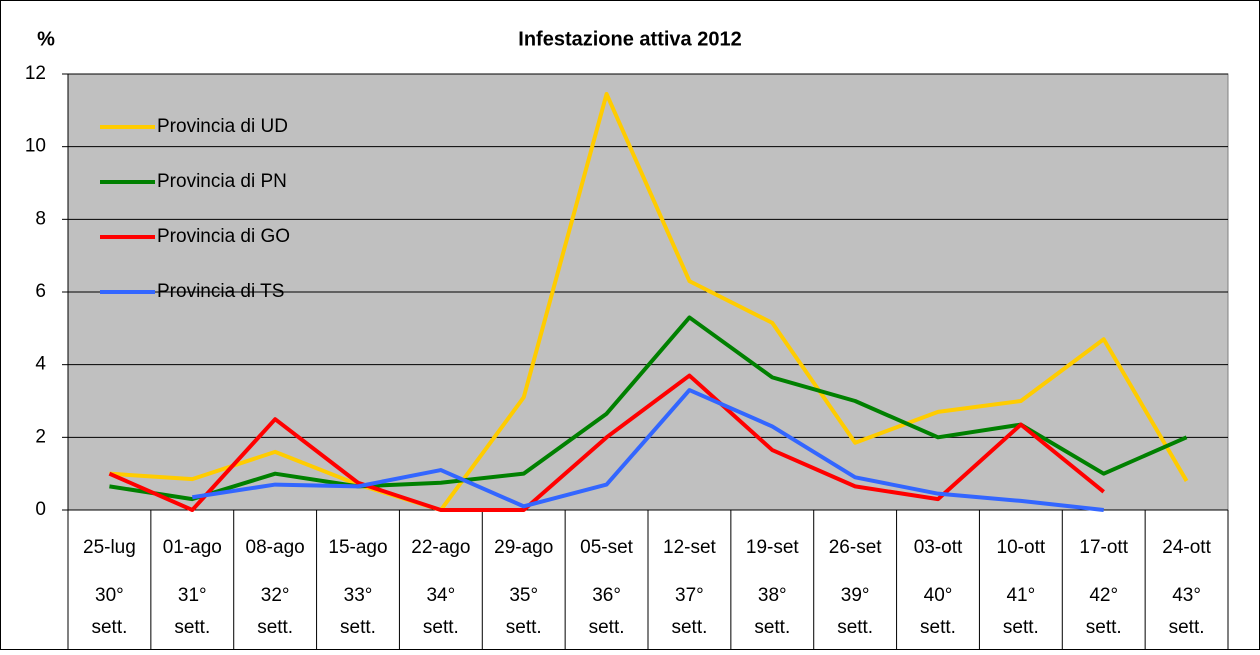 This screenshot has height=655, width=1260. What do you see at coordinates (938, 595) in the screenshot?
I see `week-label: 40°` at bounding box center [938, 595].